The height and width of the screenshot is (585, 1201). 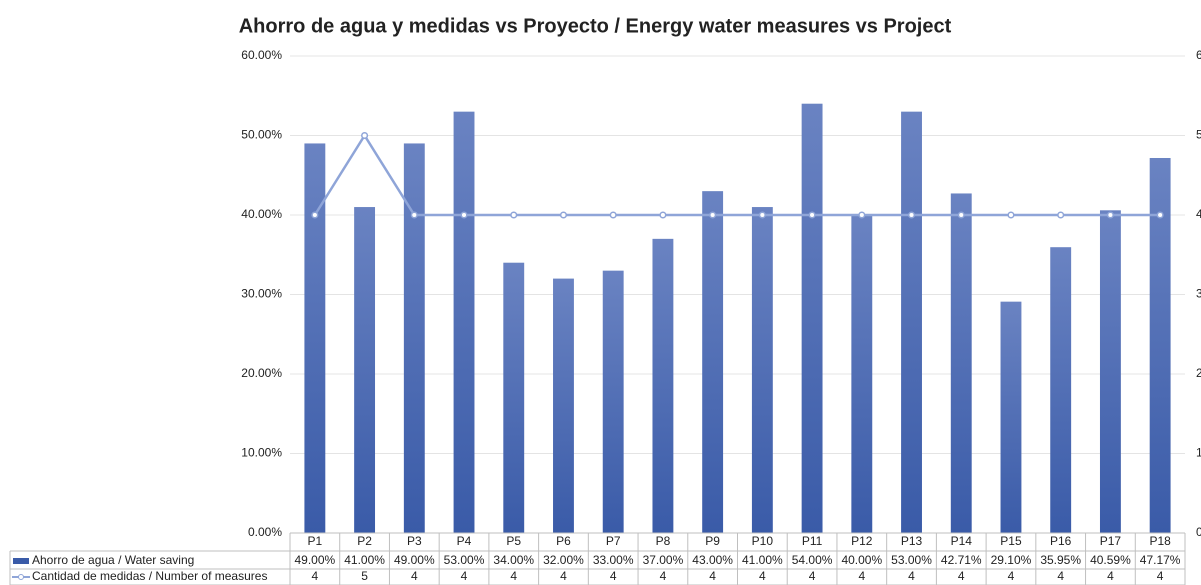 What do you see at coordinates (1061, 541) in the screenshot?
I see `x-tick-label: P16` at bounding box center [1061, 541].